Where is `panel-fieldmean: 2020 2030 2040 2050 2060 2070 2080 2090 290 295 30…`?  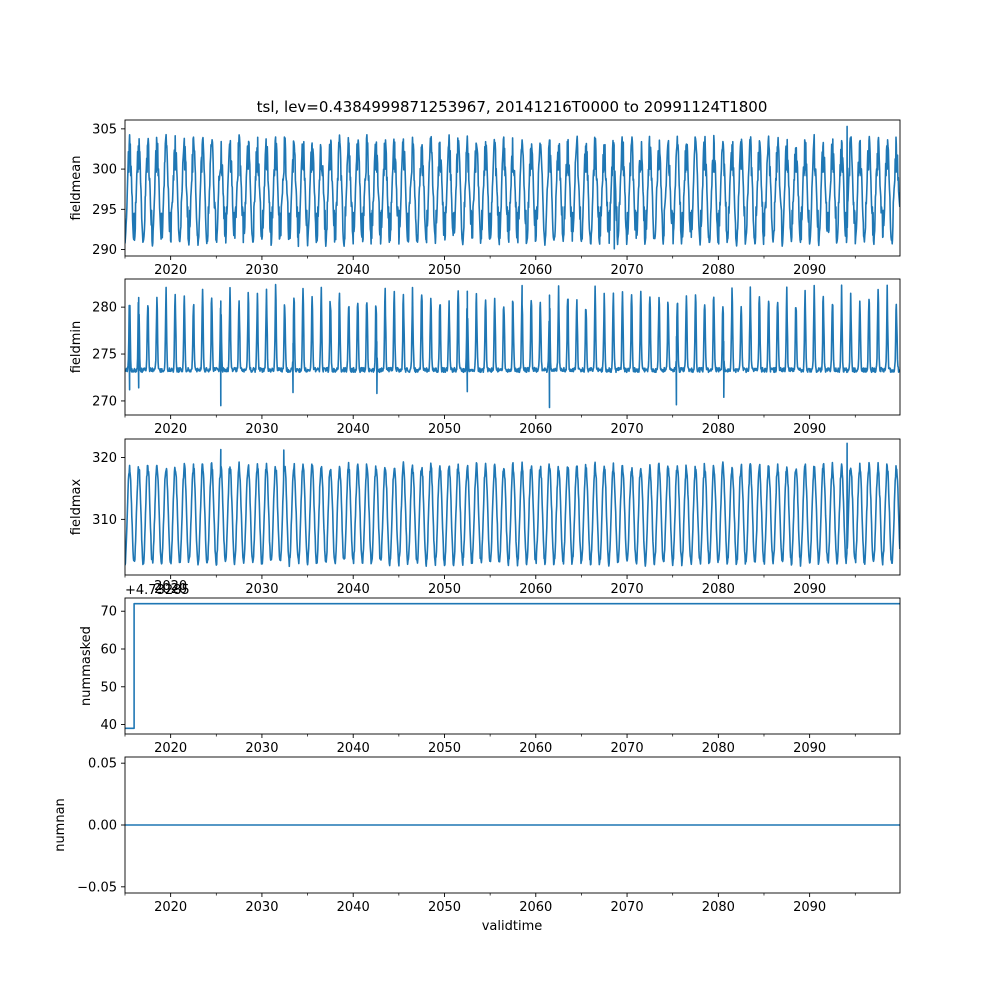
panel-fieldmean: 2020 2030 2040 2050 2060 2070 2080 2090 290 295 30… is located at coordinates (485, 198).